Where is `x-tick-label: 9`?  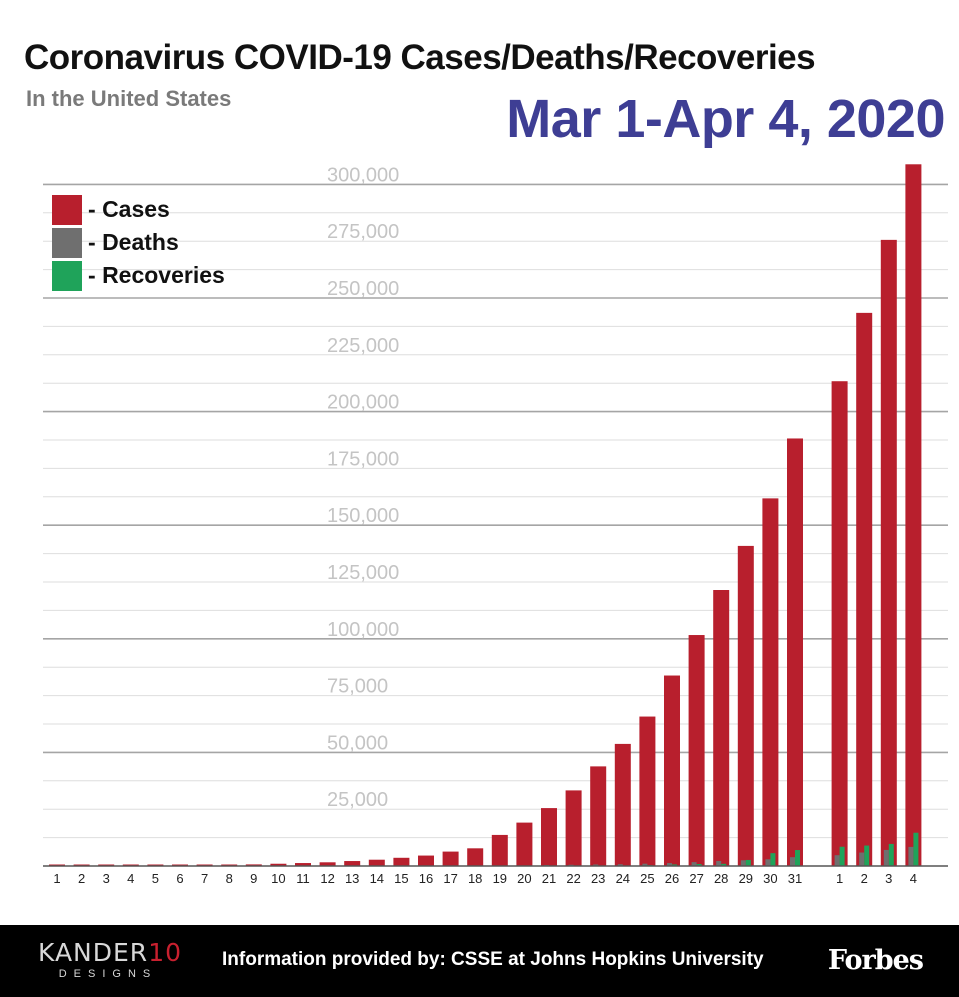
x-tick-label: 9 is located at coordinates (253, 878).